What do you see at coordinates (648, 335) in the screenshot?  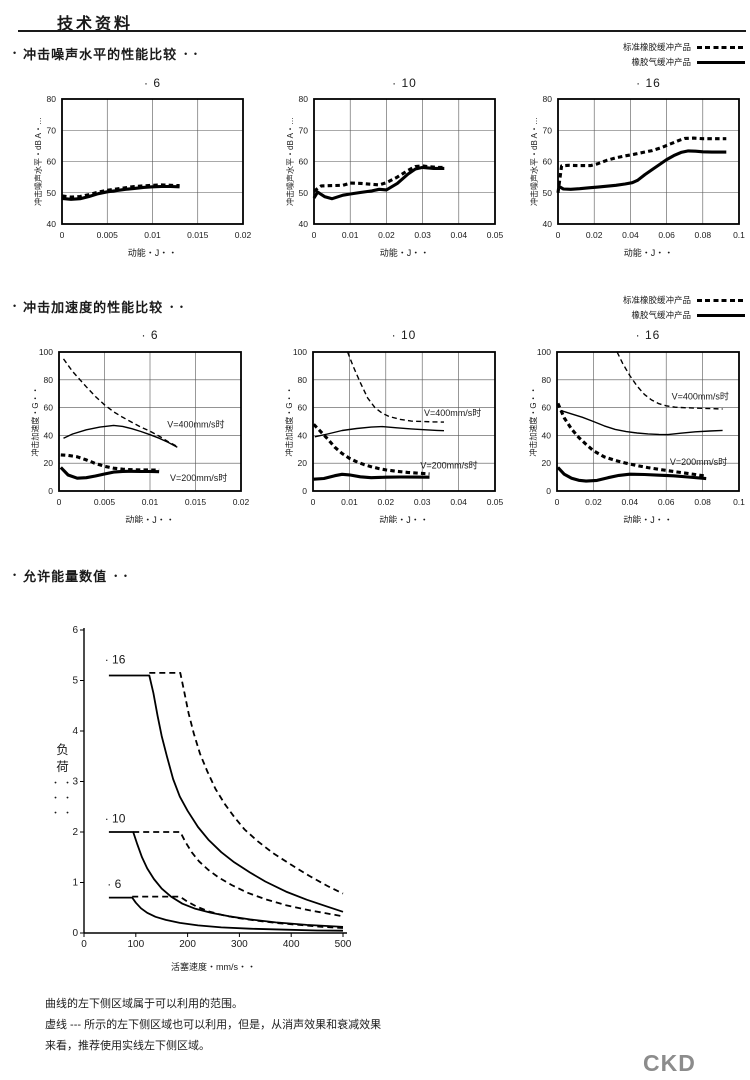 I see `chart-title-phi16: · 16` at bounding box center [648, 335].